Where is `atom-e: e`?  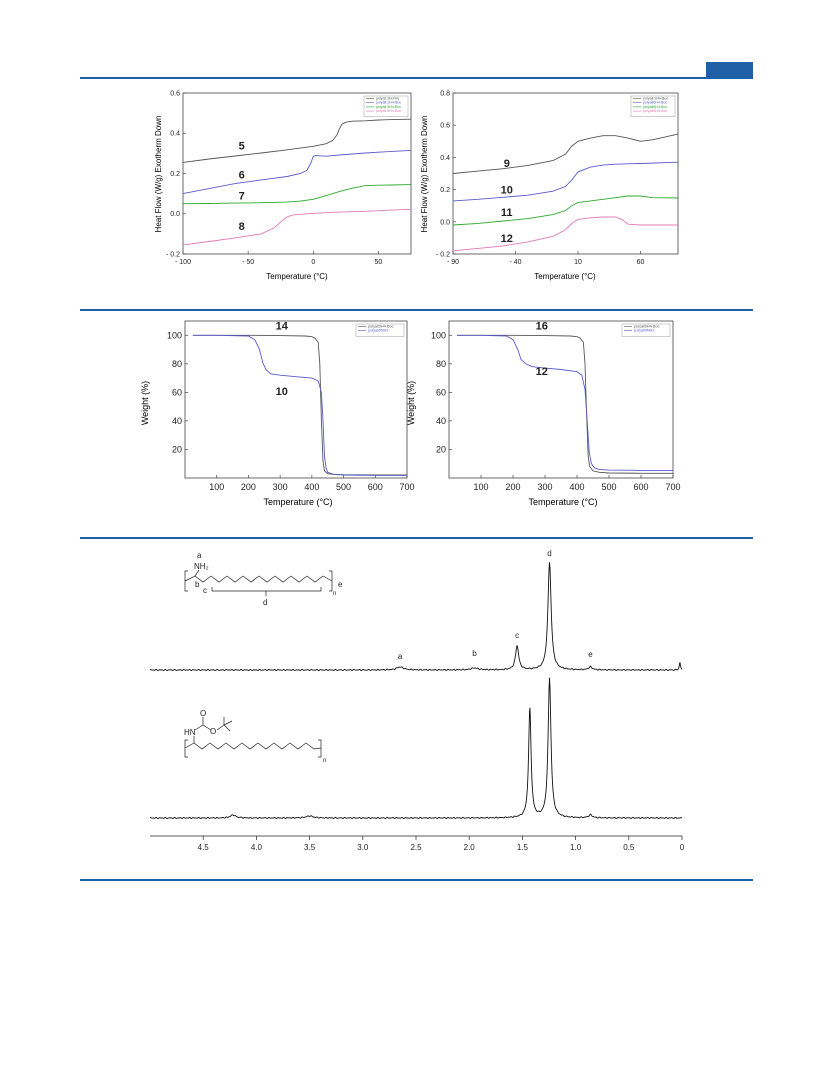
atom-e: e is located at coordinates (340, 584).